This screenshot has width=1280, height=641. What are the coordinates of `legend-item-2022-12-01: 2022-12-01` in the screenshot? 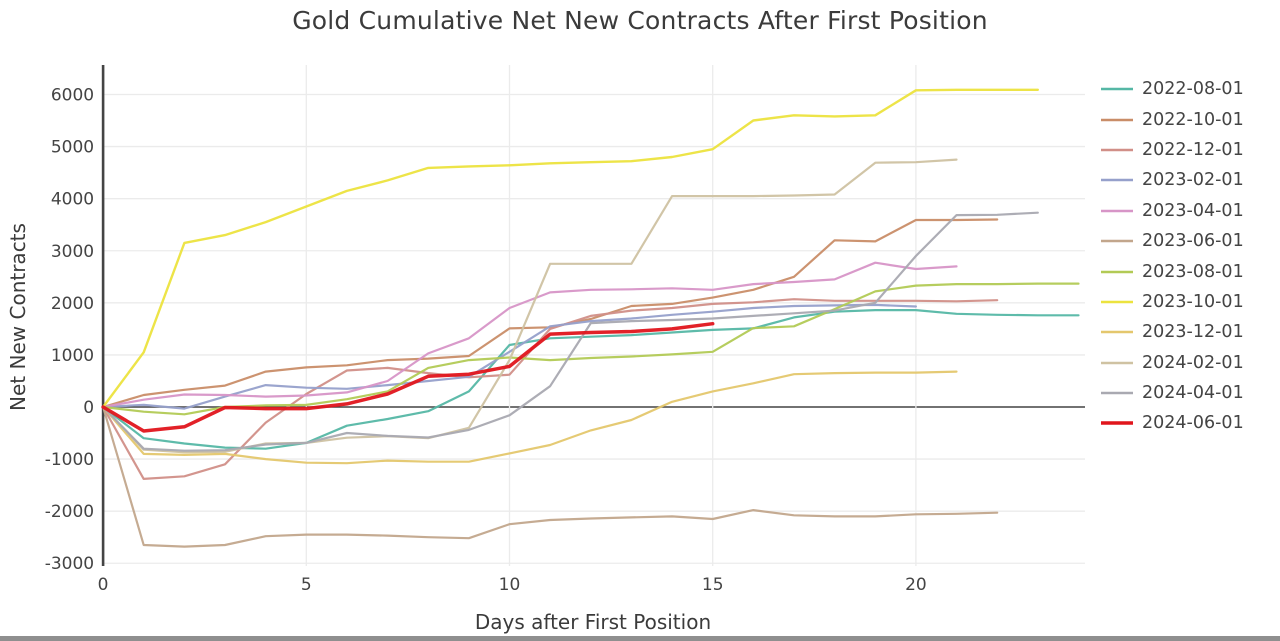 It's located at (1172, 150).